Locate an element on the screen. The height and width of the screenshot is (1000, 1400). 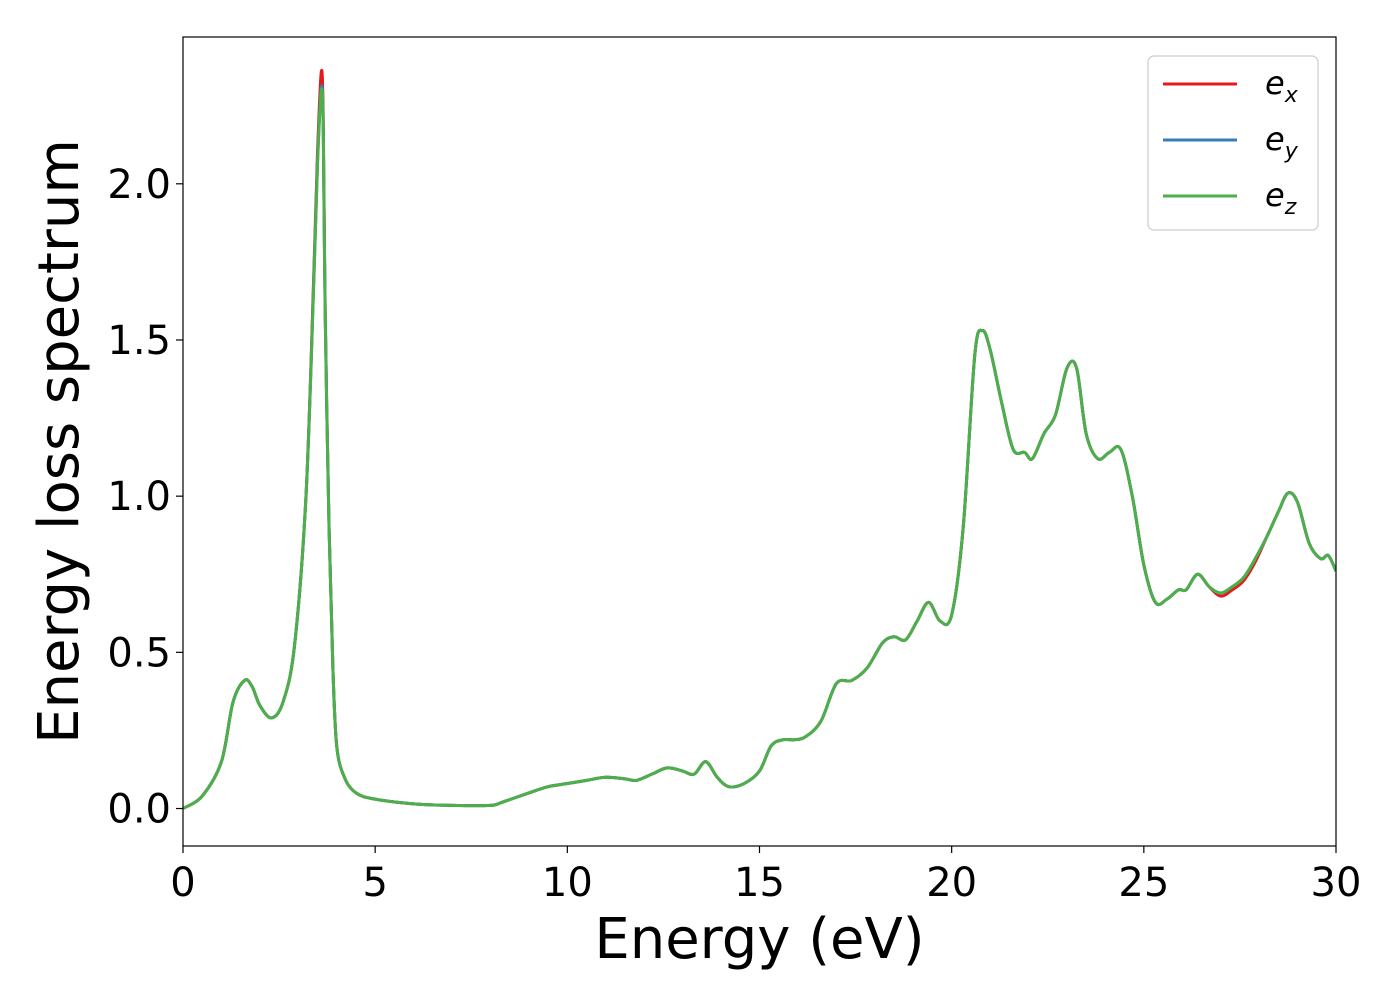
x-tick-label: 10 is located at coordinates (567, 883).